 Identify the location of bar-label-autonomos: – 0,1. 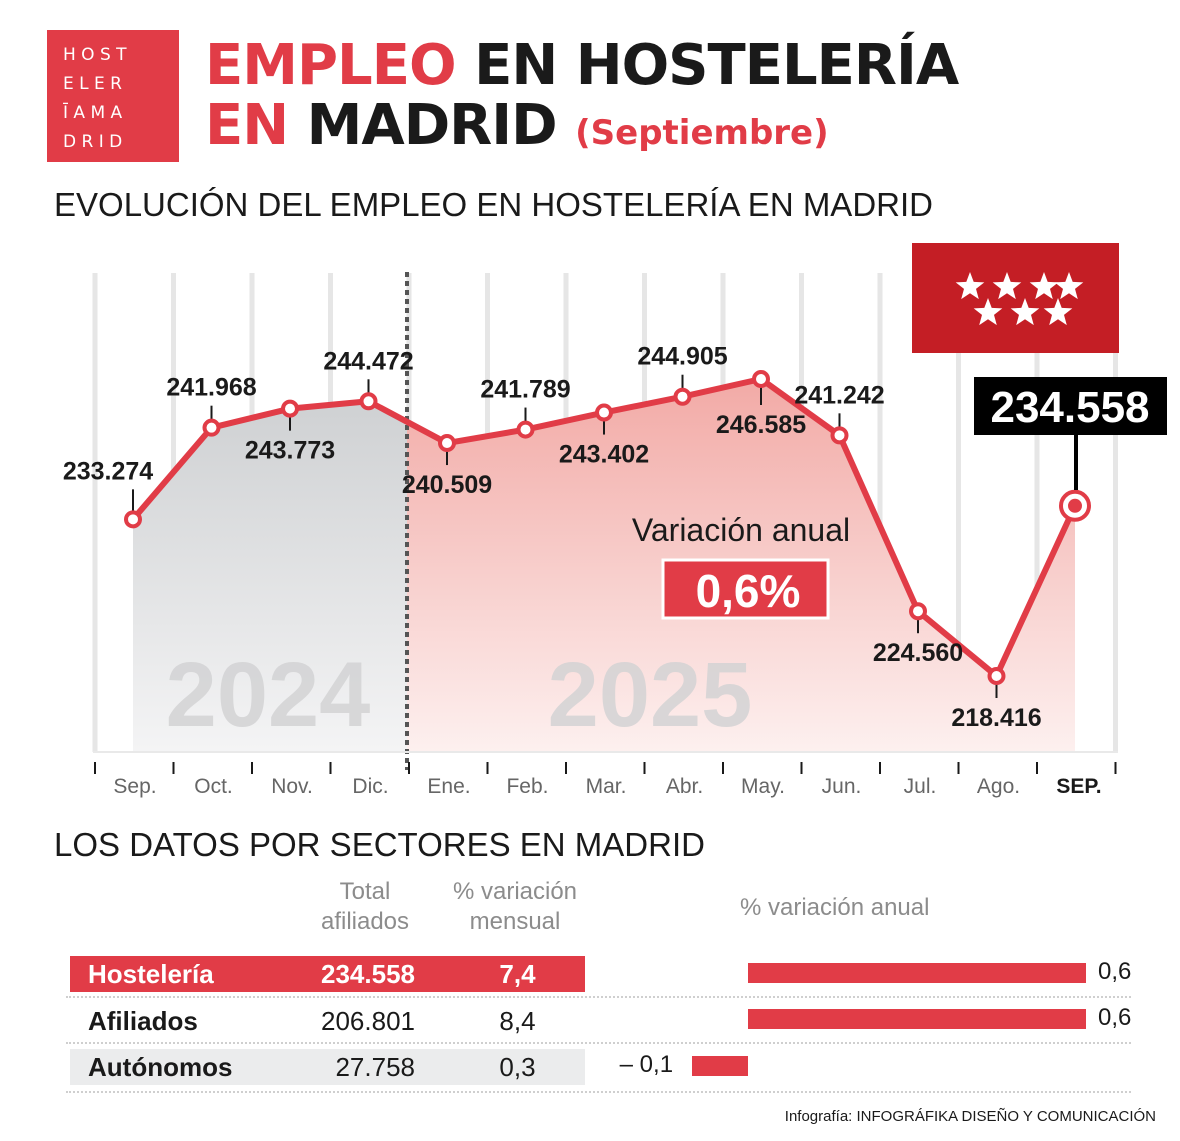
(646, 1064).